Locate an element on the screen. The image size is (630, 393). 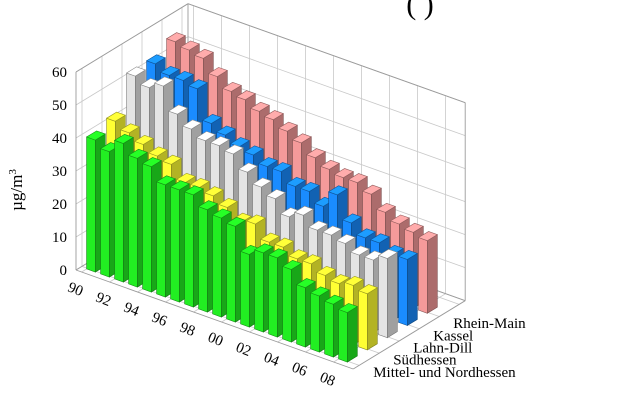
y-axis-label-sup: 3 is located at coordinates (13, 172).